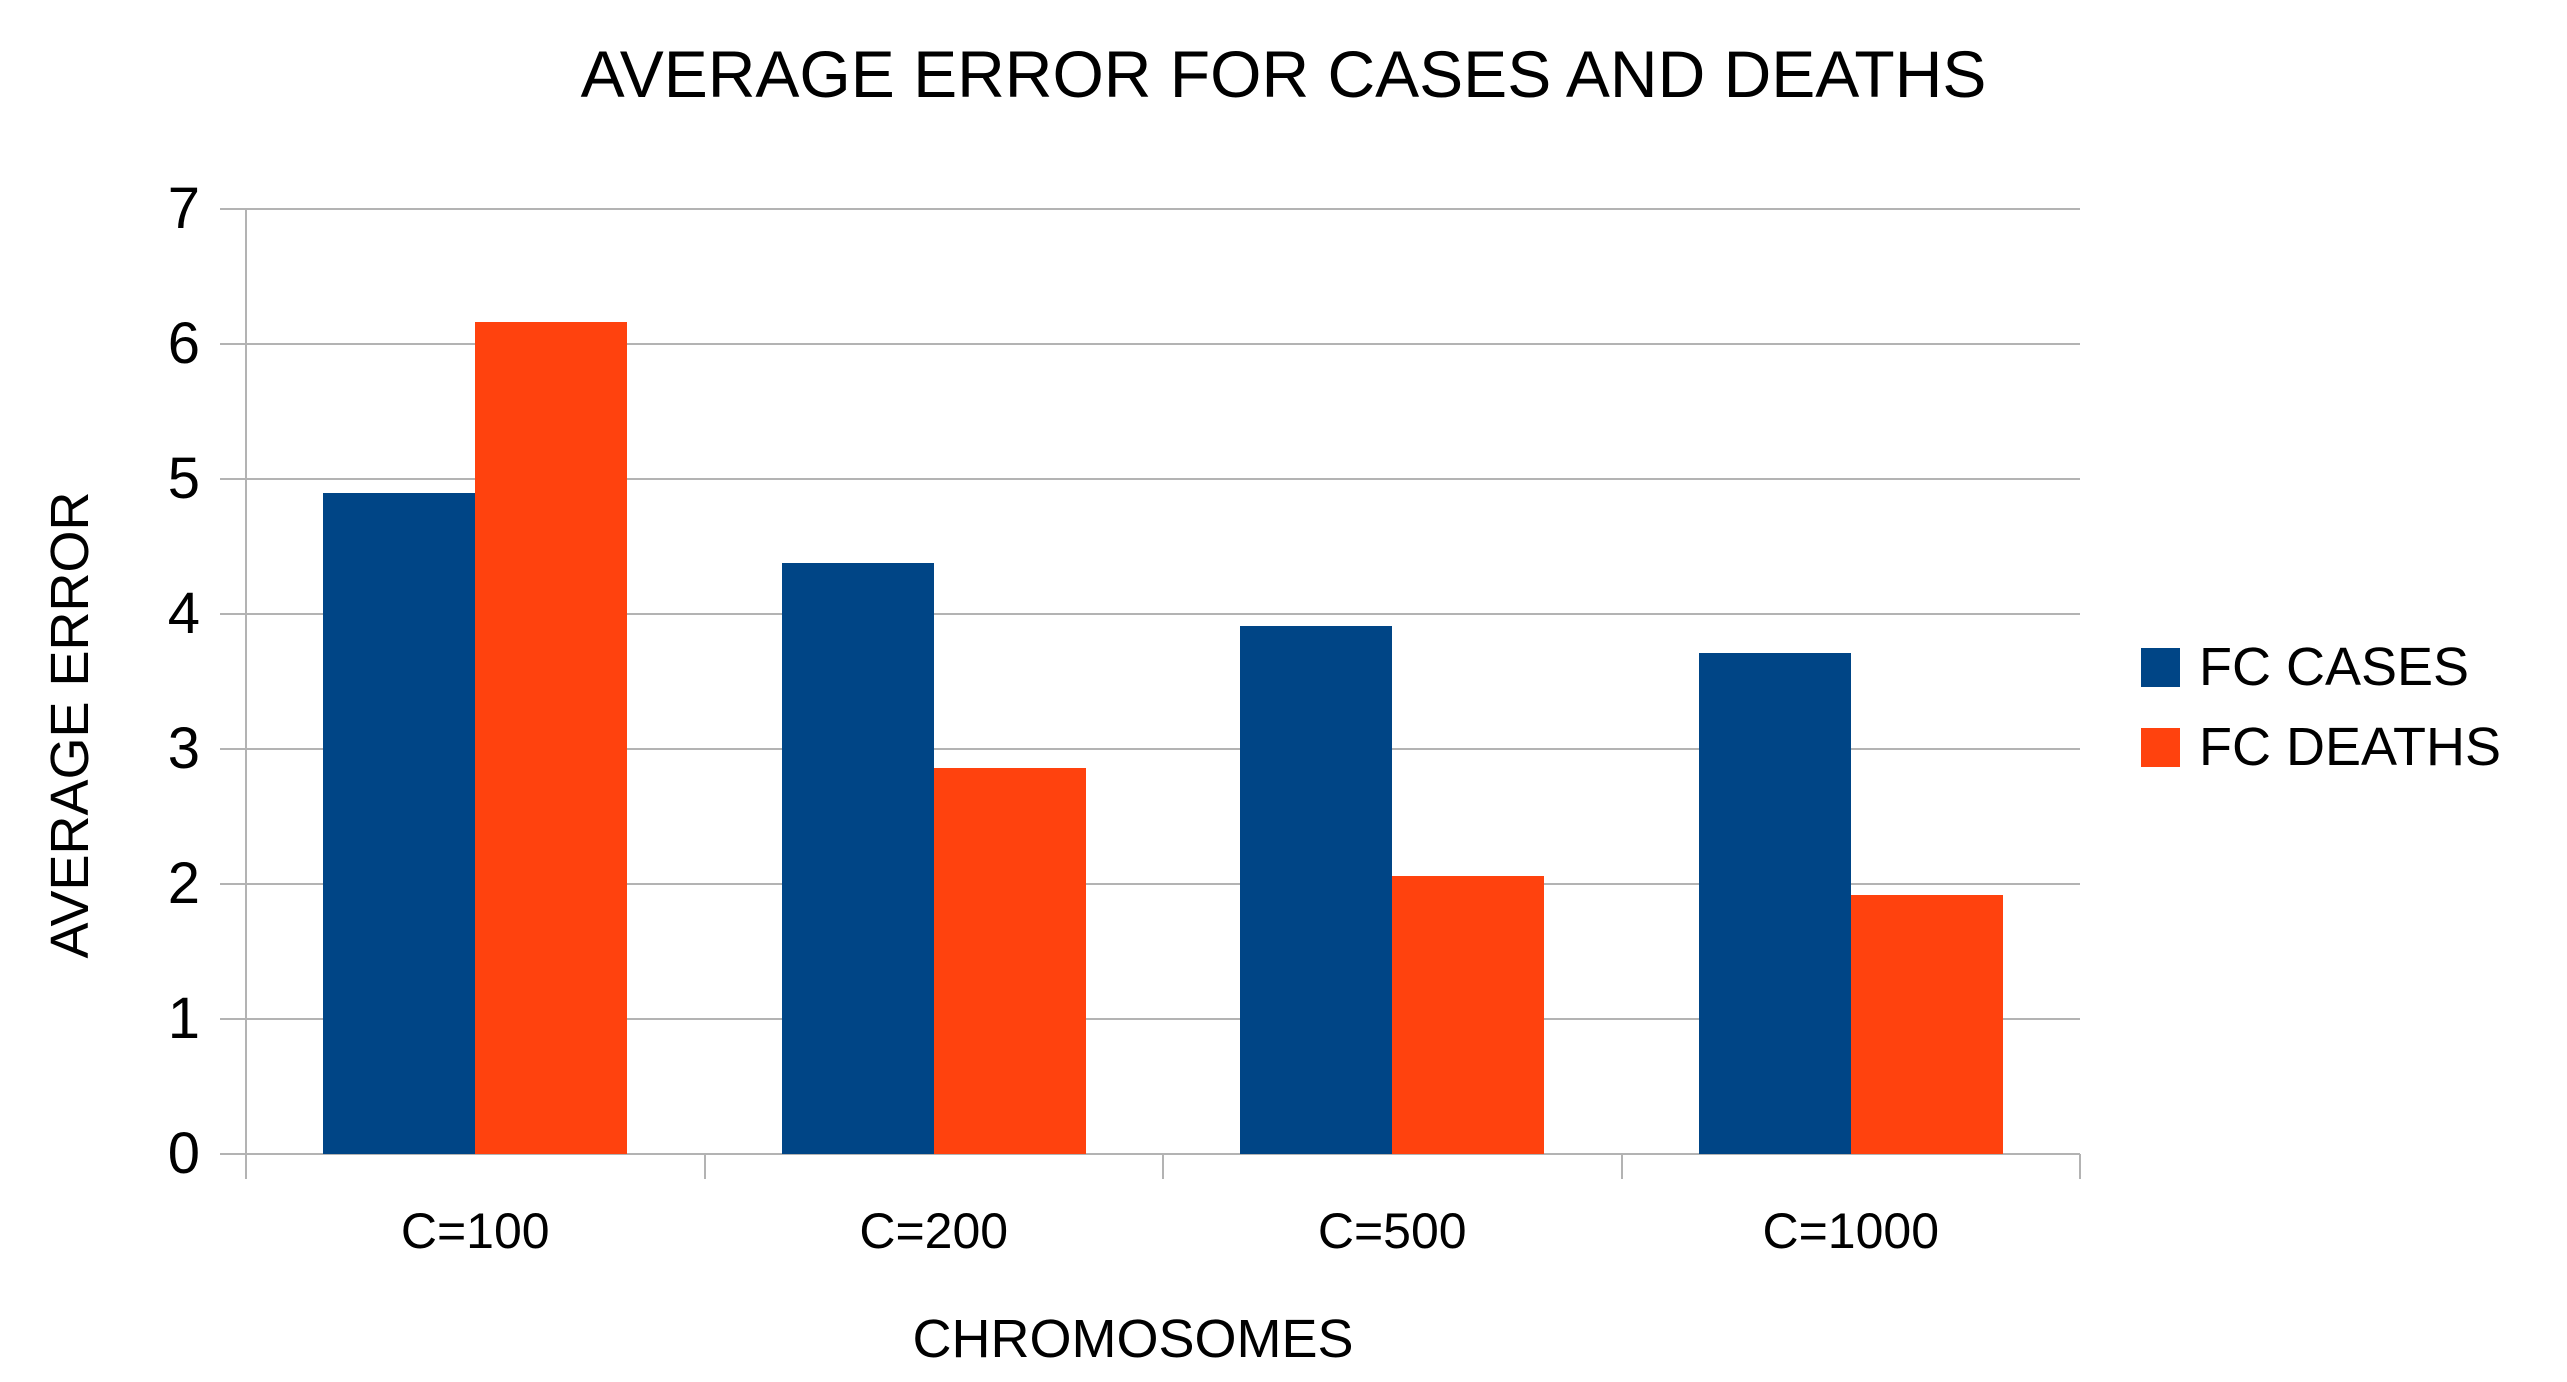 Image resolution: width=2567 pixels, height=1382 pixels. What do you see at coordinates (1283, 74) in the screenshot?
I see `chart-title: AVERAGE ERROR FOR CASES AND DEATHS` at bounding box center [1283, 74].